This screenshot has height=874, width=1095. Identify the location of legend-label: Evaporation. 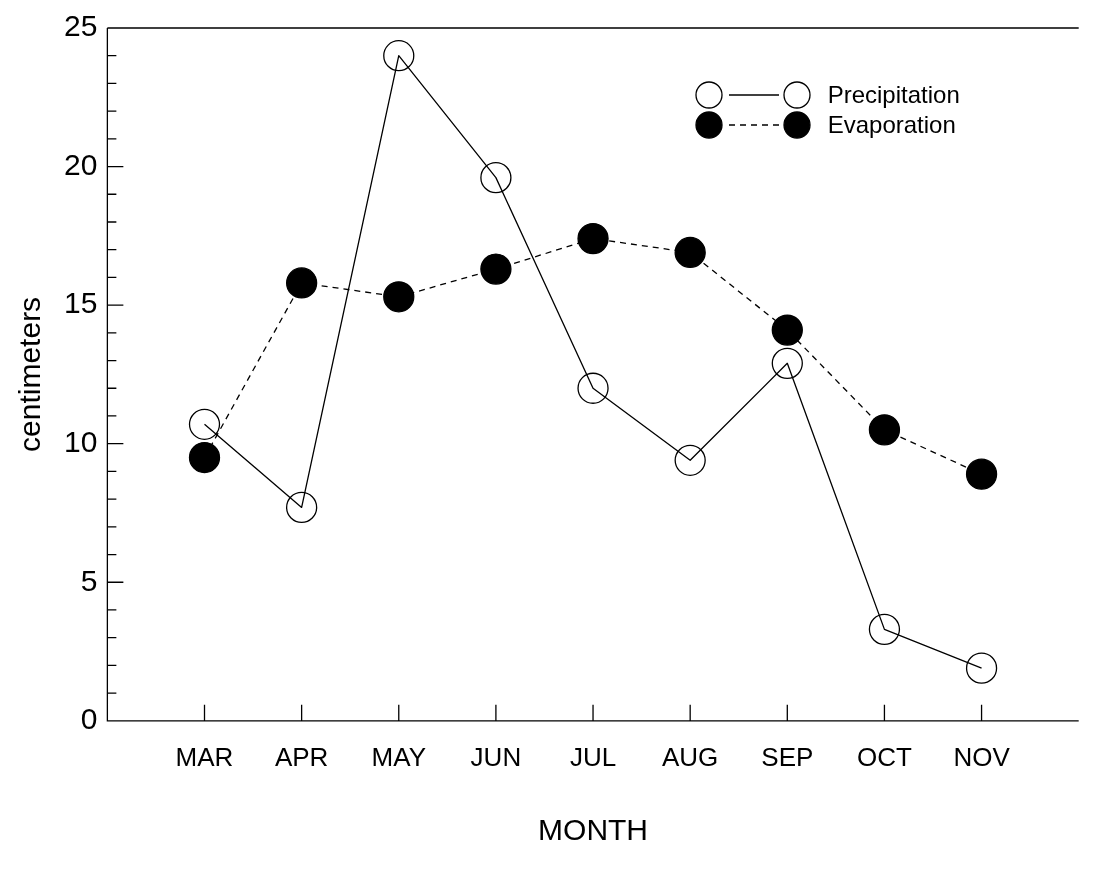
(891, 125).